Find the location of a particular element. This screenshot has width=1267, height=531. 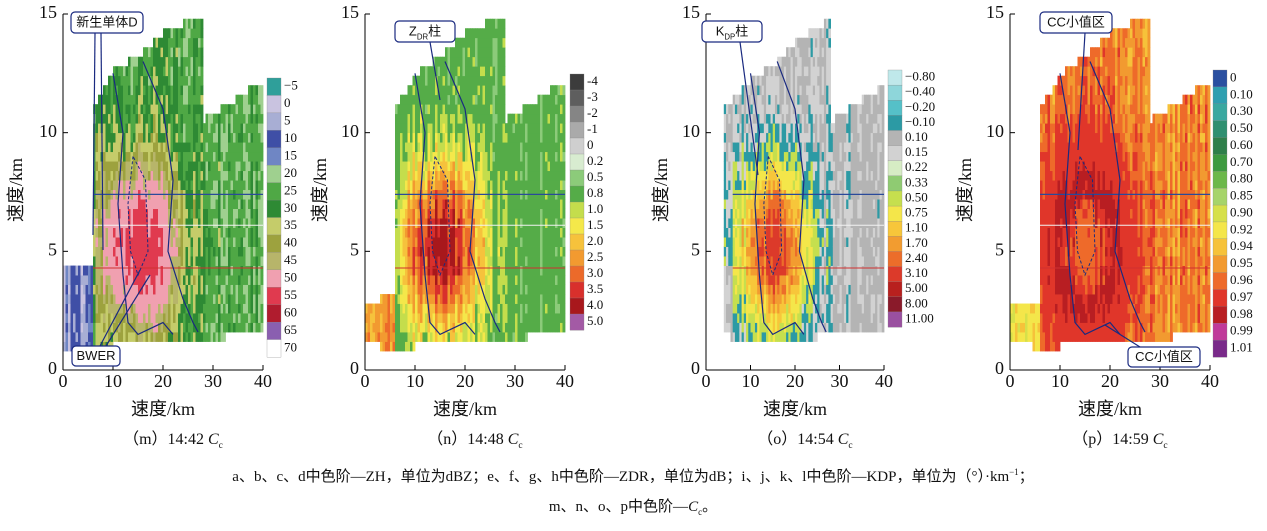

colorbar-label: 45 is located at coordinates (290, 259).